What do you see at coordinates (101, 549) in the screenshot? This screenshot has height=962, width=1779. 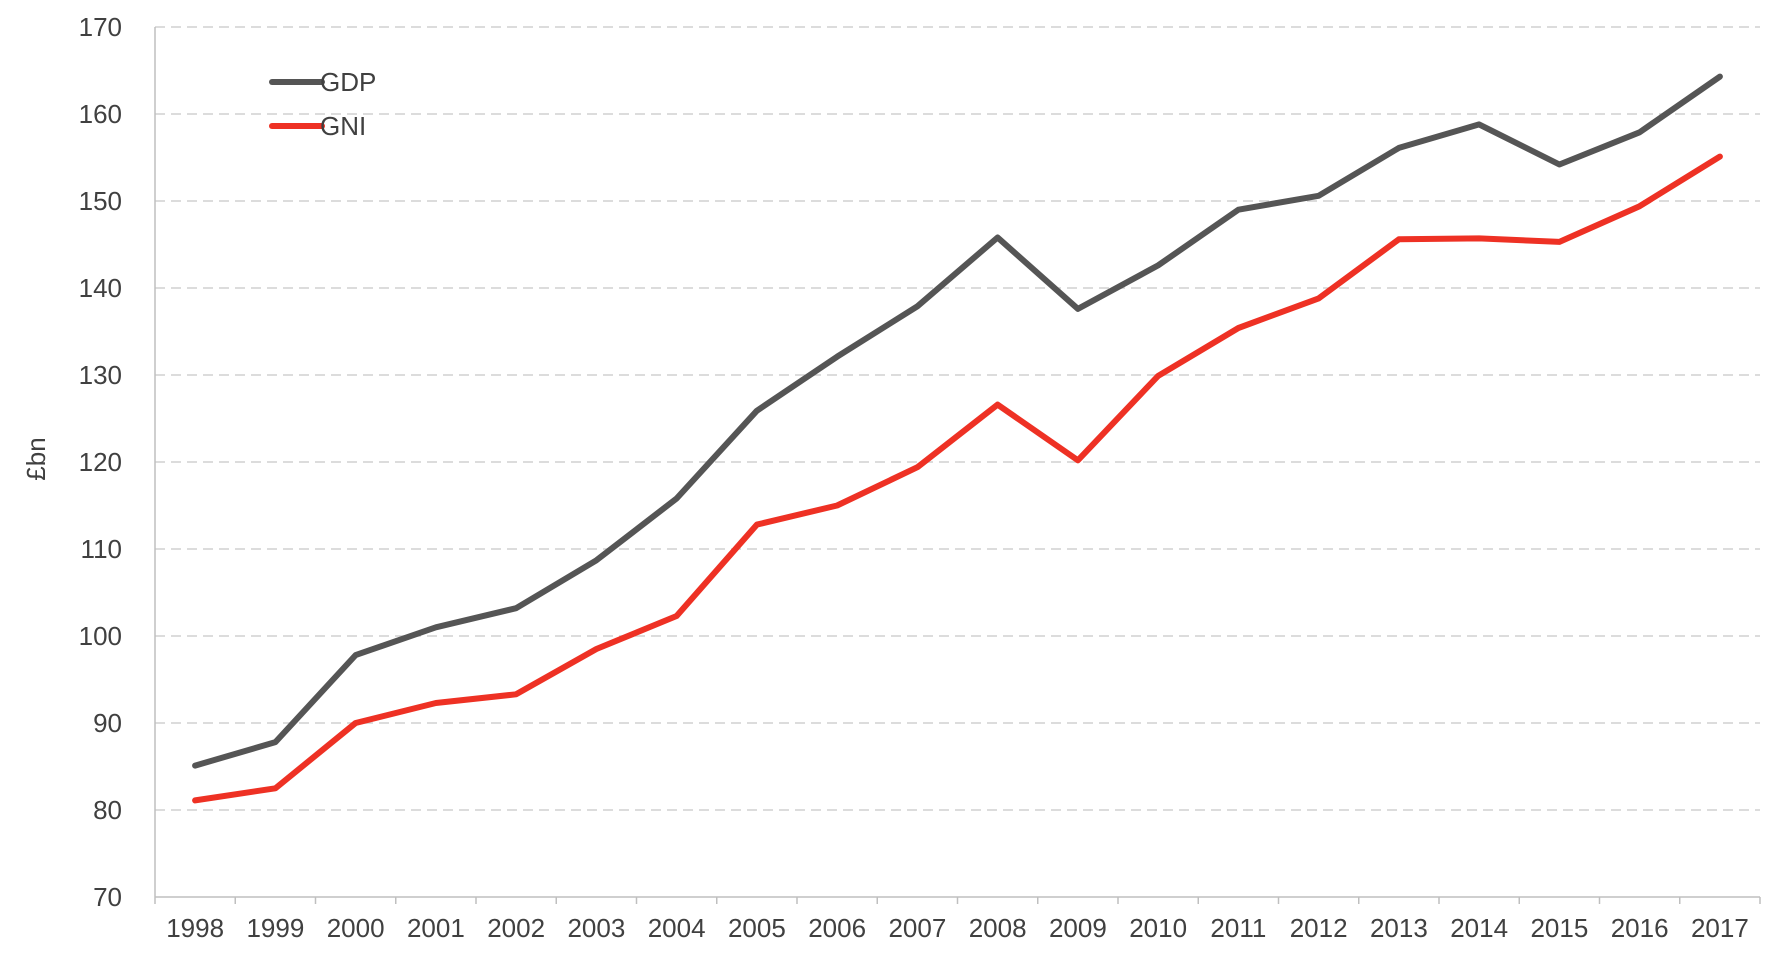 I see `y-tick-label: 110` at bounding box center [101, 549].